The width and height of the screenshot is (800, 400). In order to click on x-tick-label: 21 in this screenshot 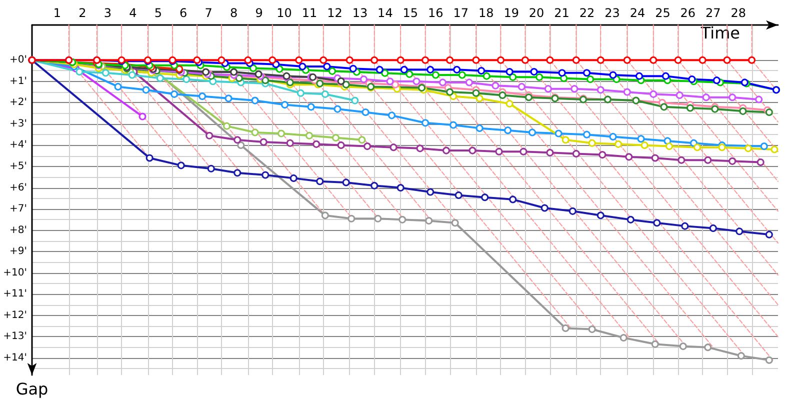, I will do `click(562, 13)`.